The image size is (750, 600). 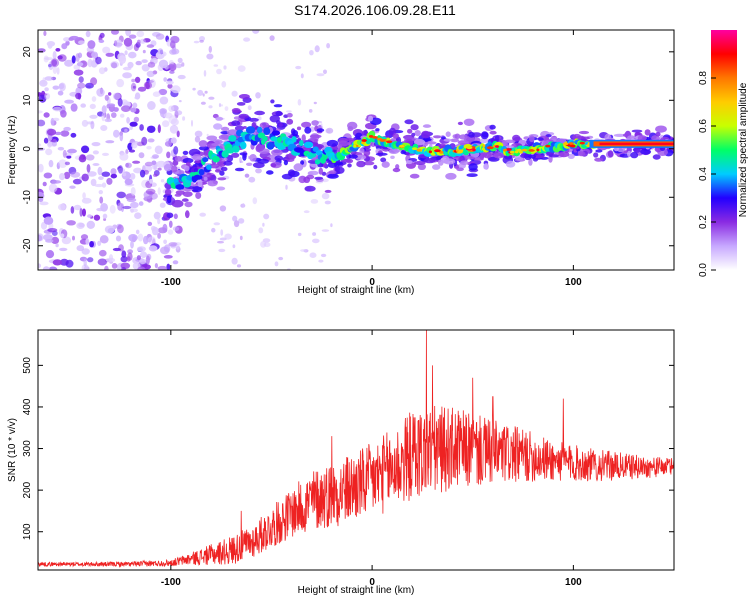 I want to click on x-tick-label: 0, so click(x=372, y=282).